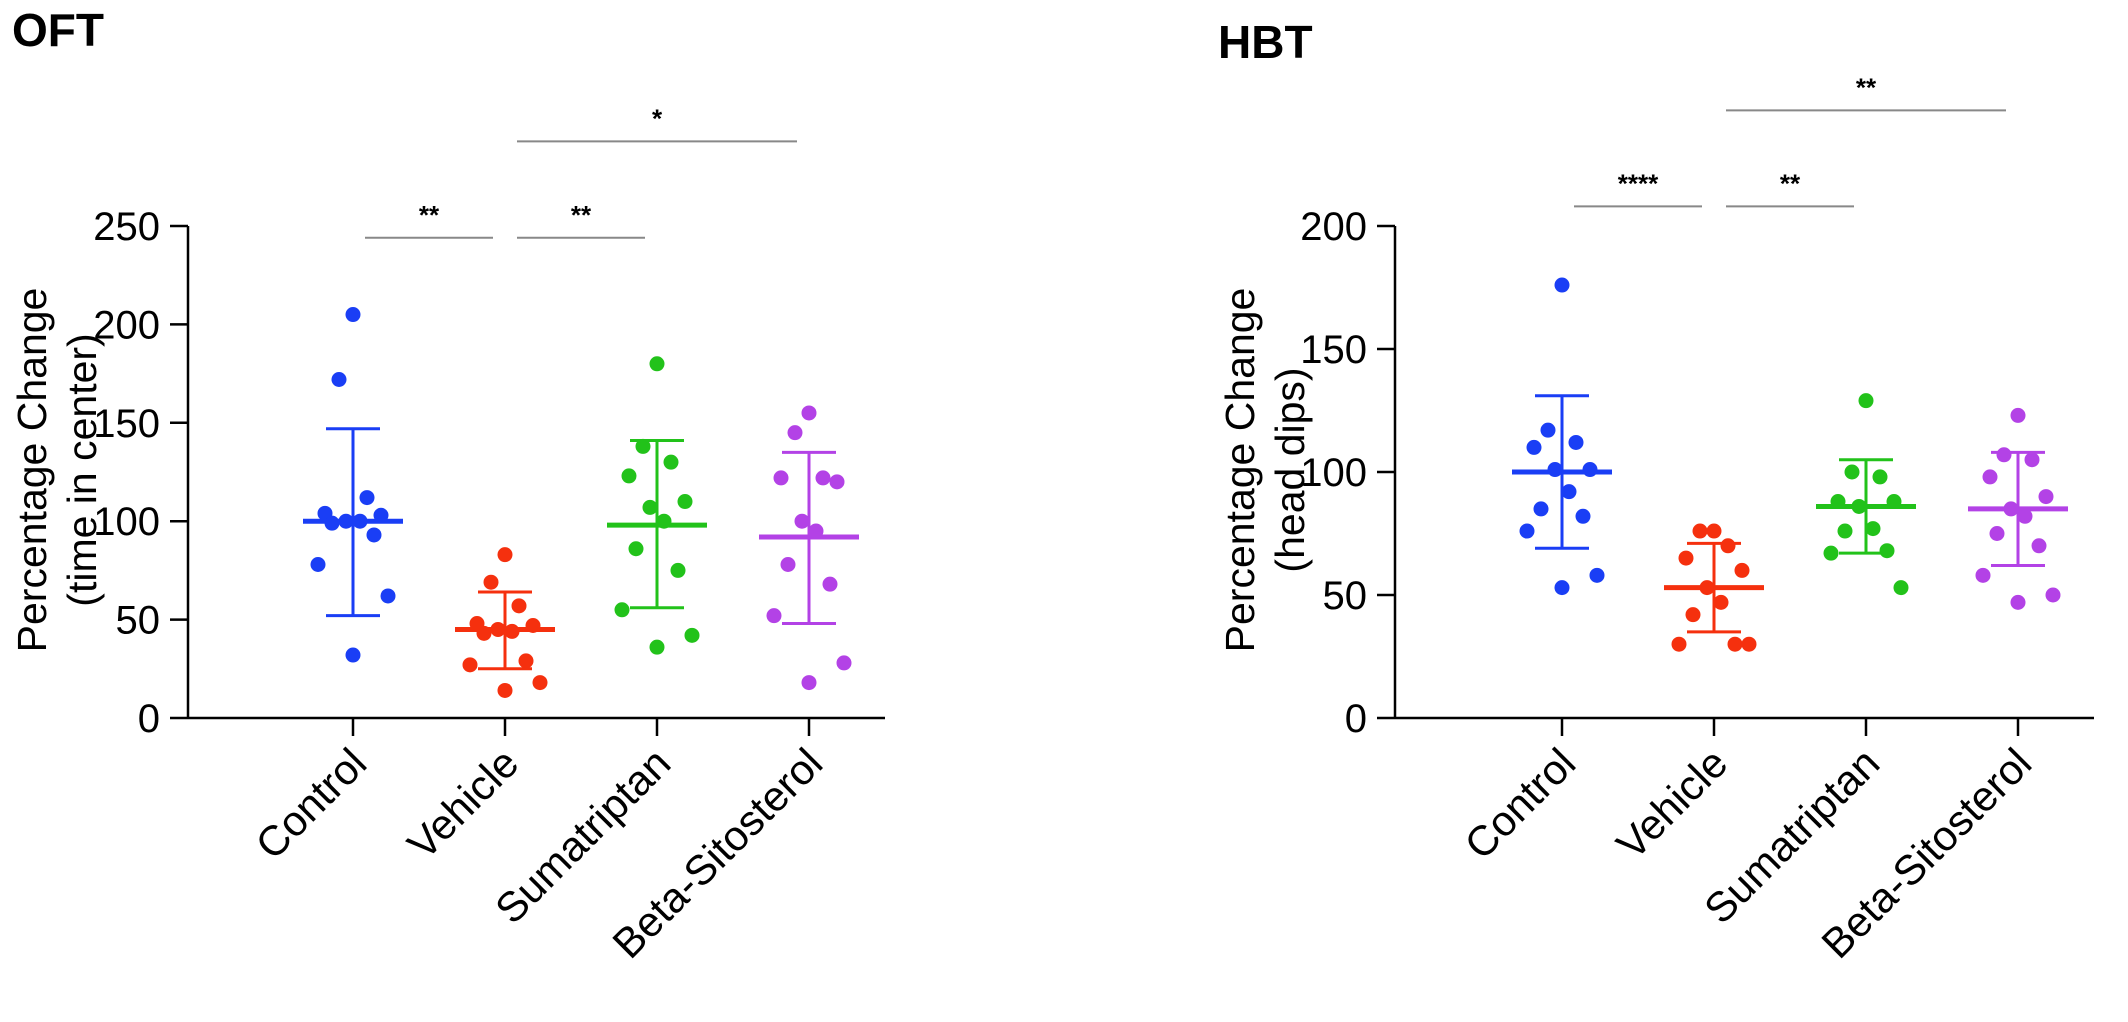 The width and height of the screenshot is (2128, 1022). Describe the element at coordinates (657, 118) in the screenshot. I see `oft-significance-label: *` at that location.